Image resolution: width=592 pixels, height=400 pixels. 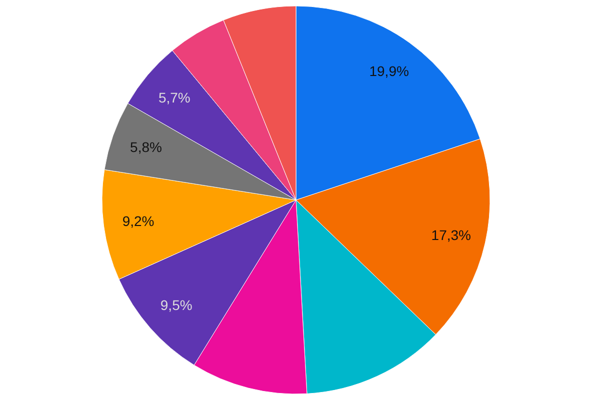 I want to click on data-label: 9,5%, so click(x=176, y=304).